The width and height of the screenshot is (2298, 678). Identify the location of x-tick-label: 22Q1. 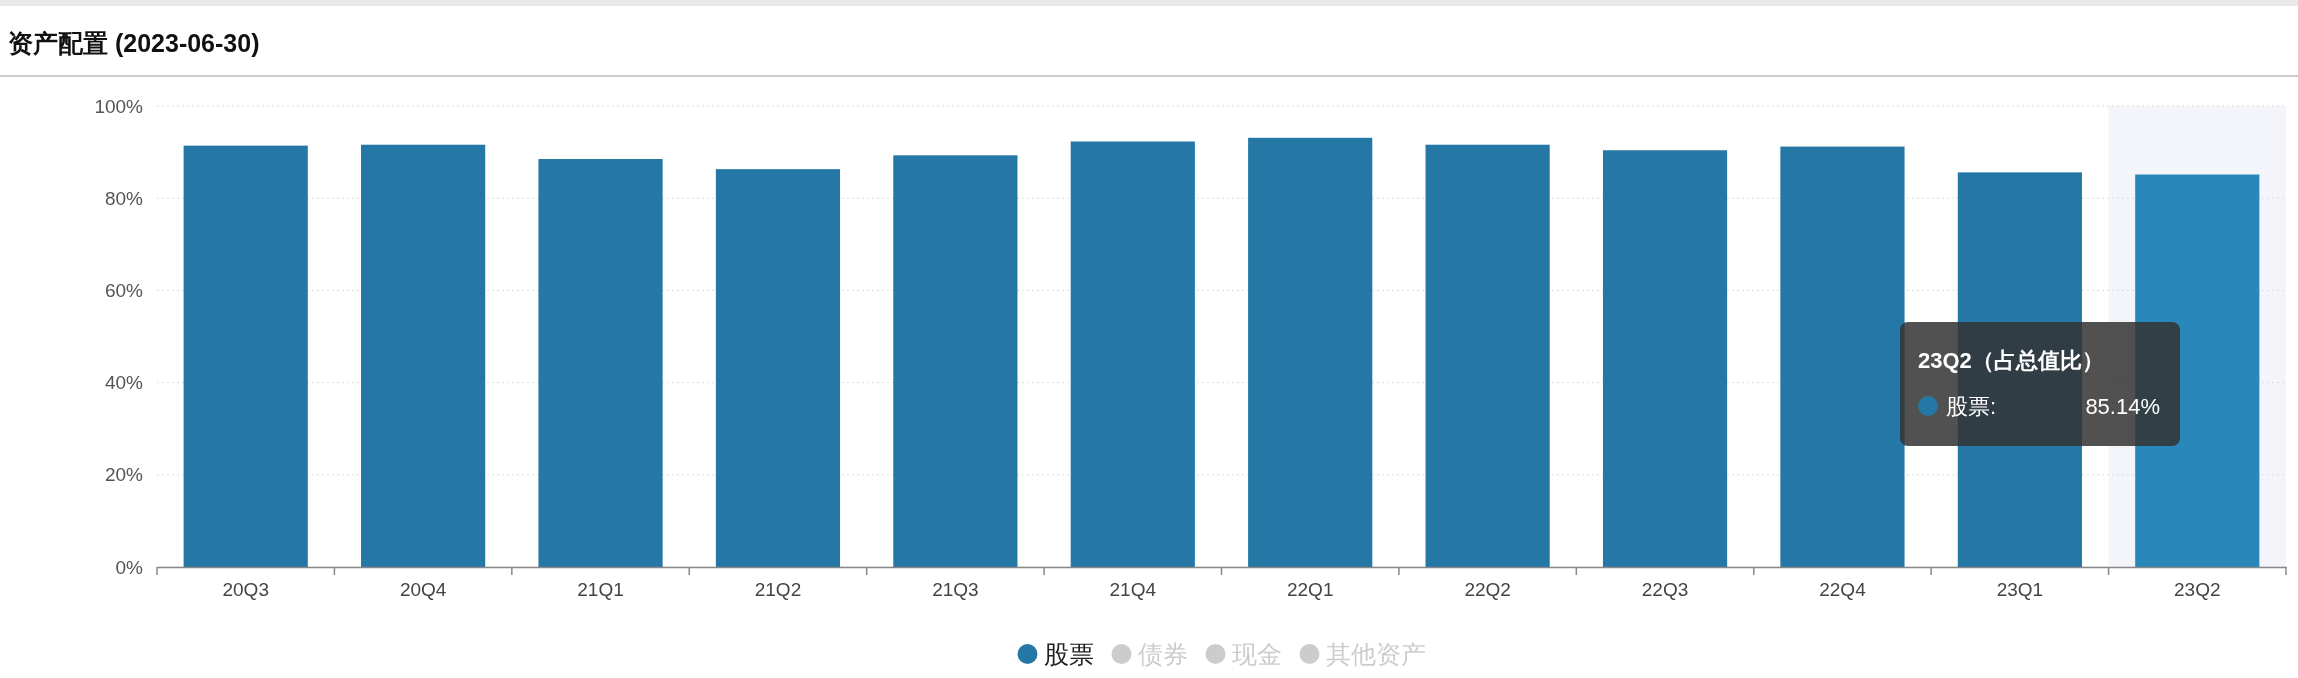
(1310, 590).